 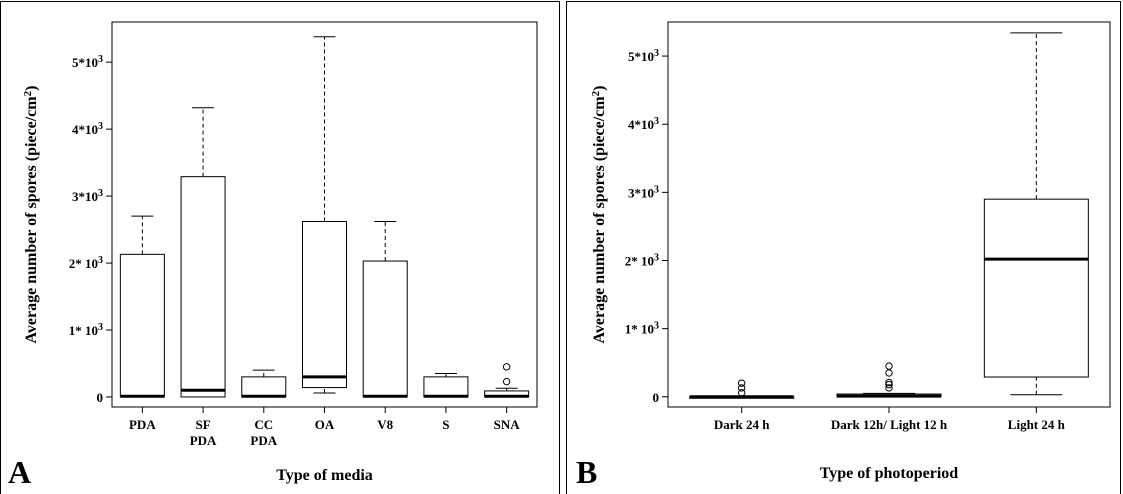 I want to click on x-tick-label: Dark 24 h, so click(x=742, y=424).